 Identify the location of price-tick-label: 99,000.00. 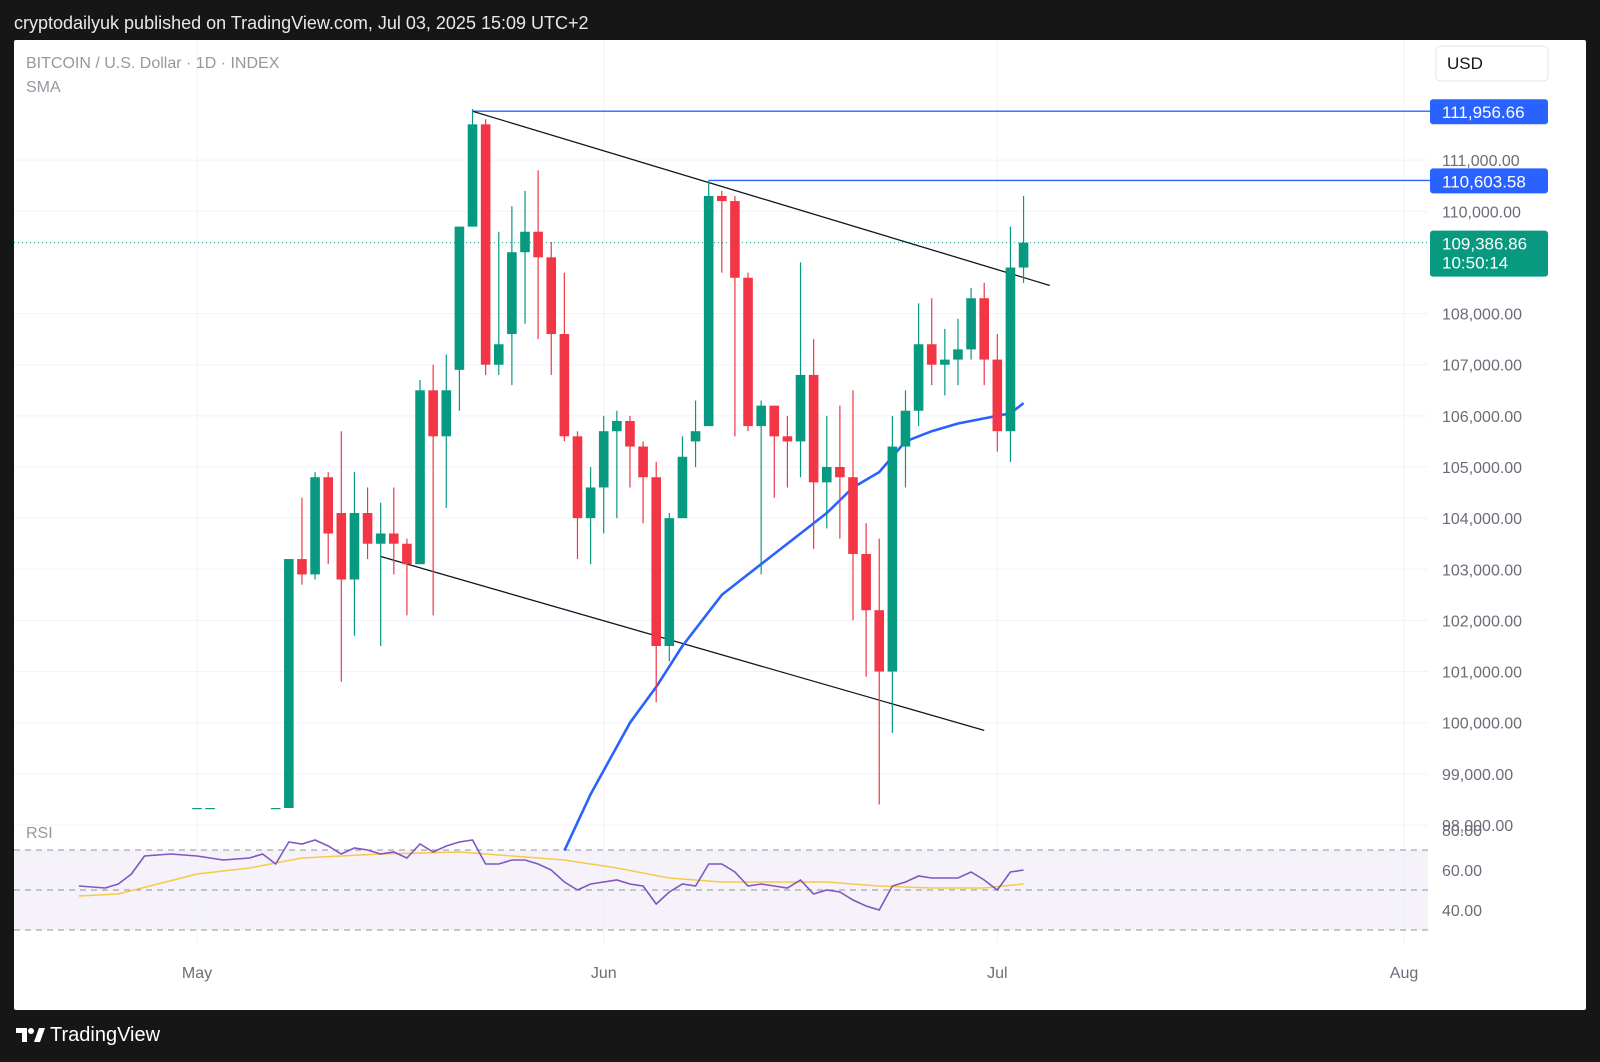
(1477, 775).